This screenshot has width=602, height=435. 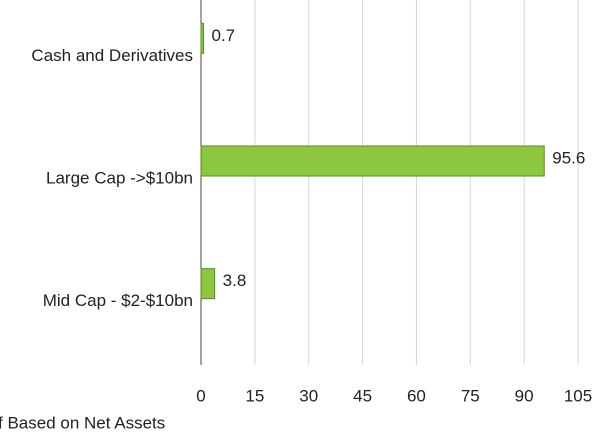 I want to click on y-tick-label: Mid Cap - $2-$10bn, so click(x=118, y=300).